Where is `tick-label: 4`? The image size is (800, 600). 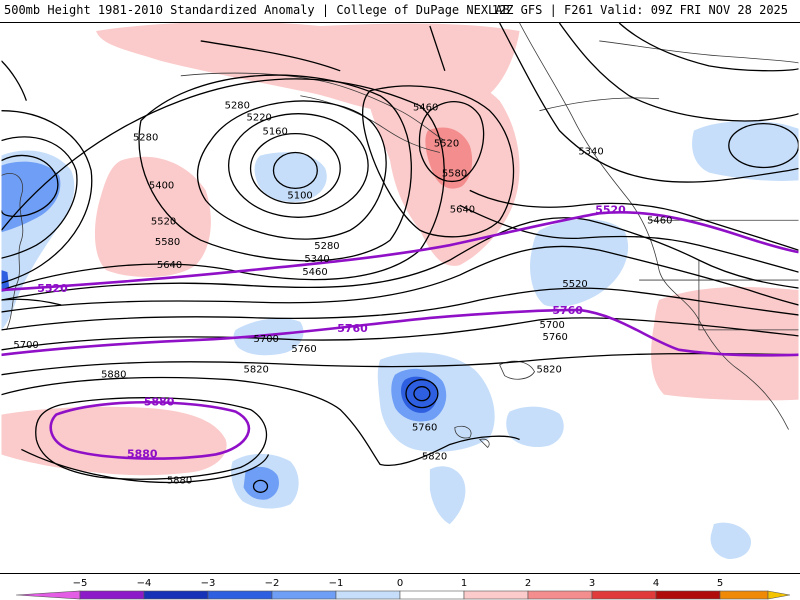 tick-label: 4 is located at coordinates (656, 583).